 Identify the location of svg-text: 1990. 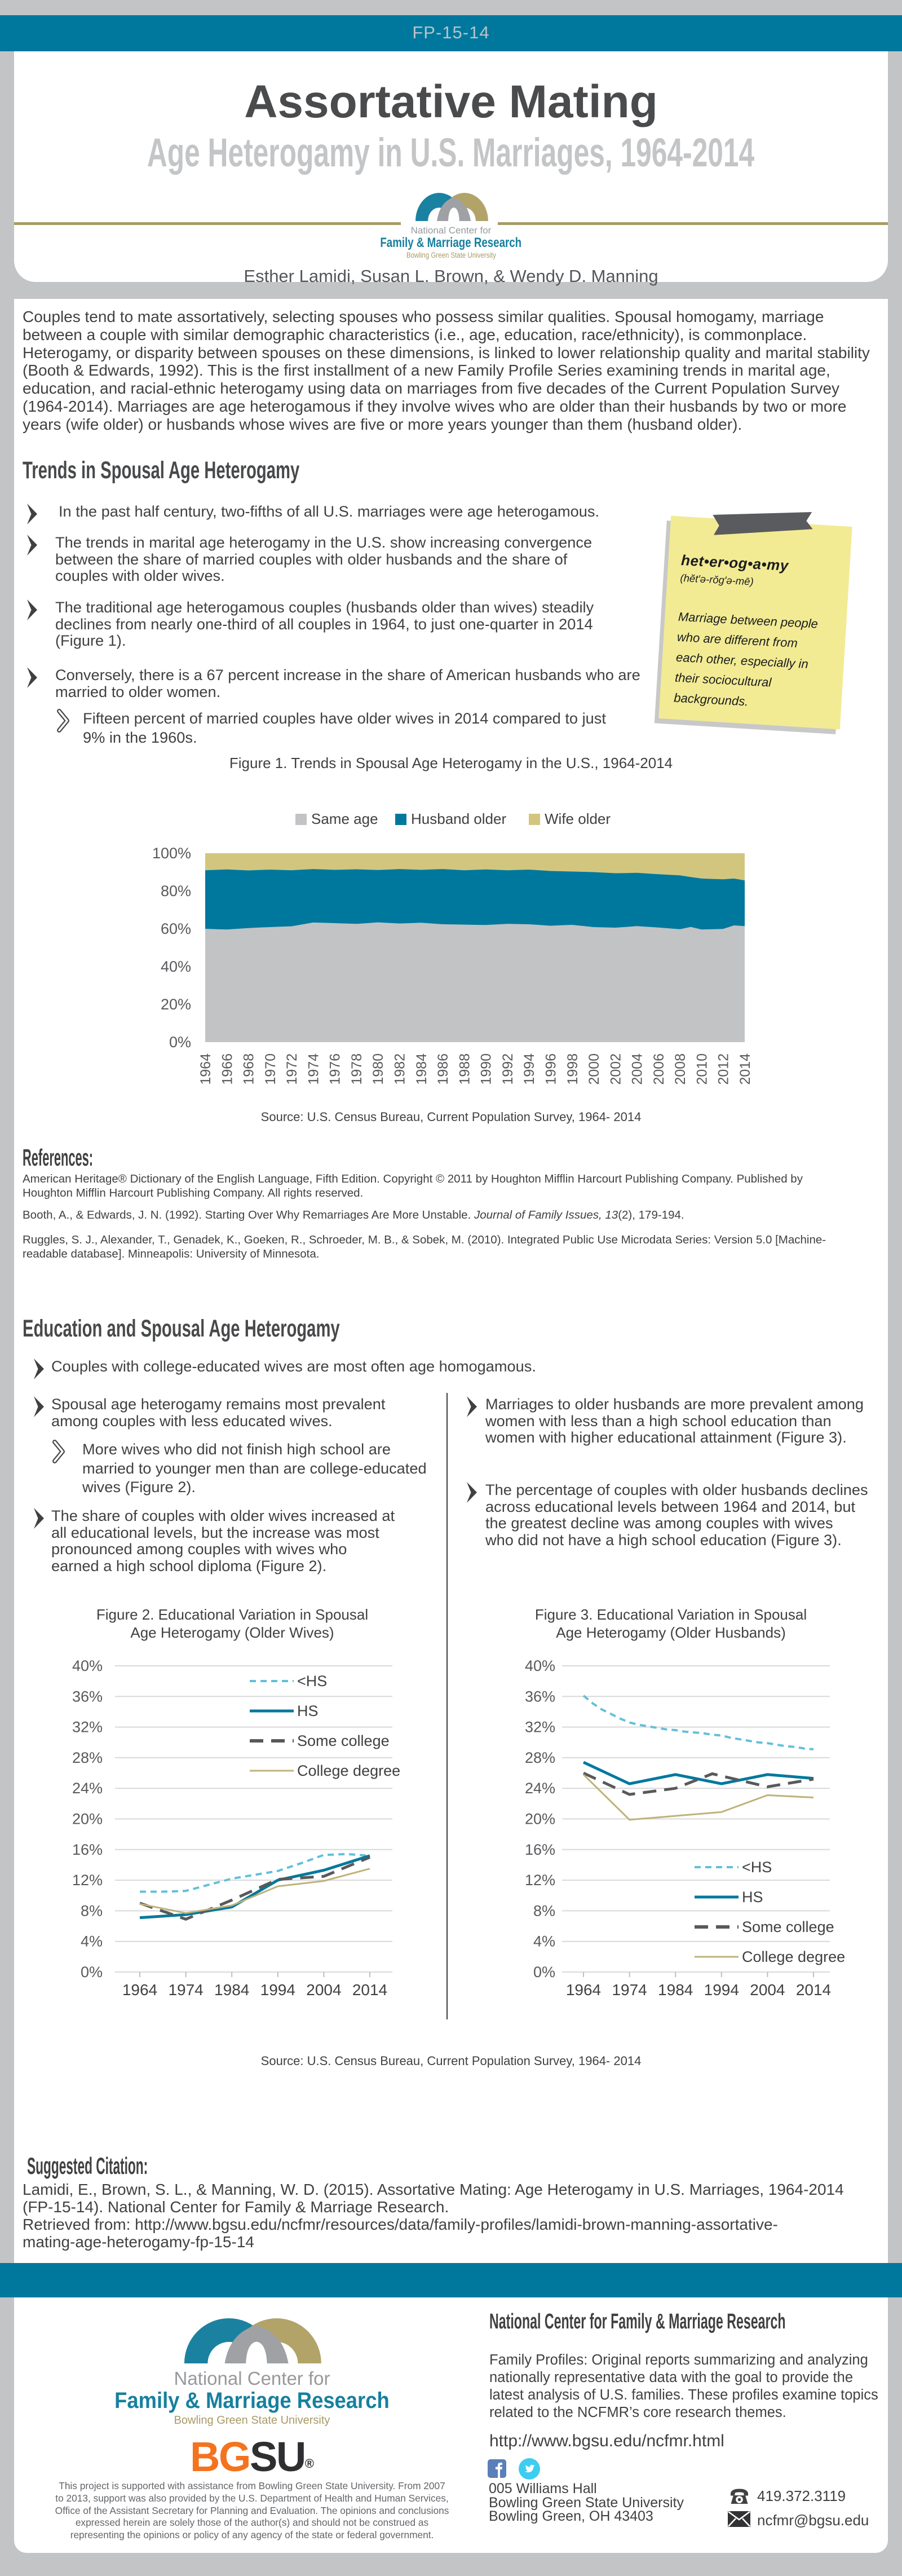
(486, 1069).